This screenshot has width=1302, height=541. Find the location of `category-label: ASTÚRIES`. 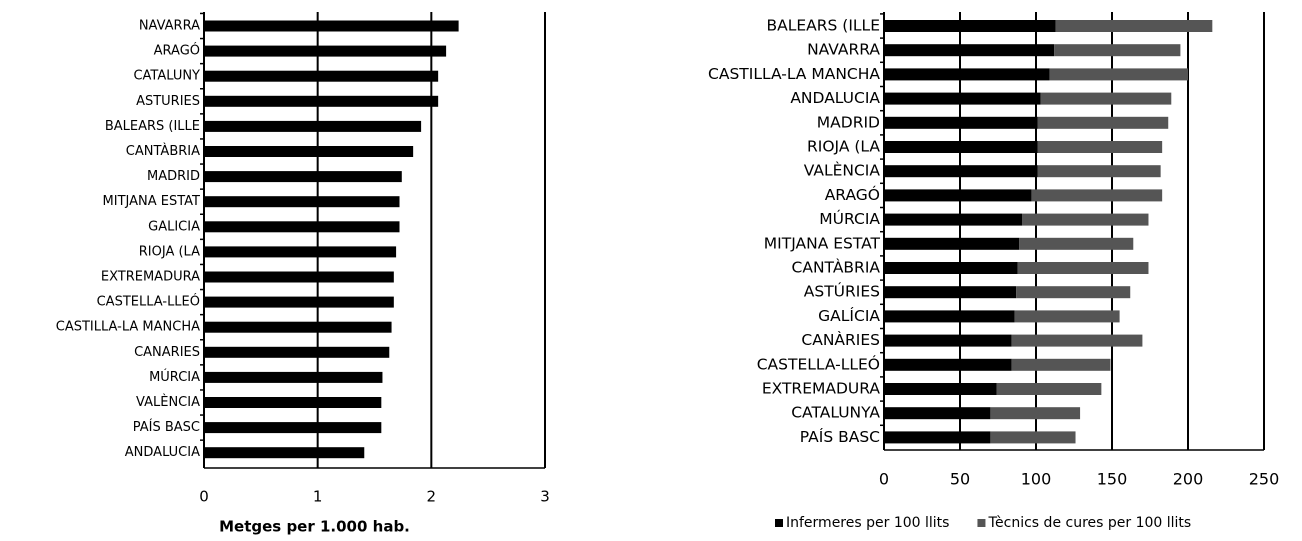

category-label: ASTÚRIES is located at coordinates (842, 291).